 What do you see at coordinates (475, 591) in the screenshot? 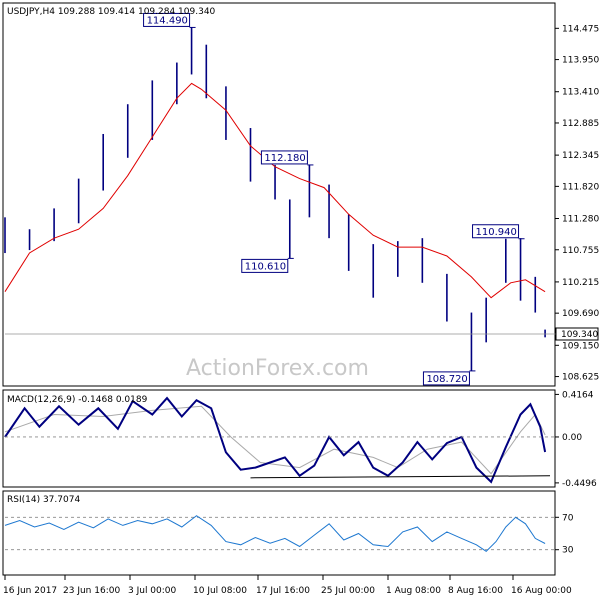
I see `xtick-label-7: 8 Aug 16:00` at bounding box center [475, 591].